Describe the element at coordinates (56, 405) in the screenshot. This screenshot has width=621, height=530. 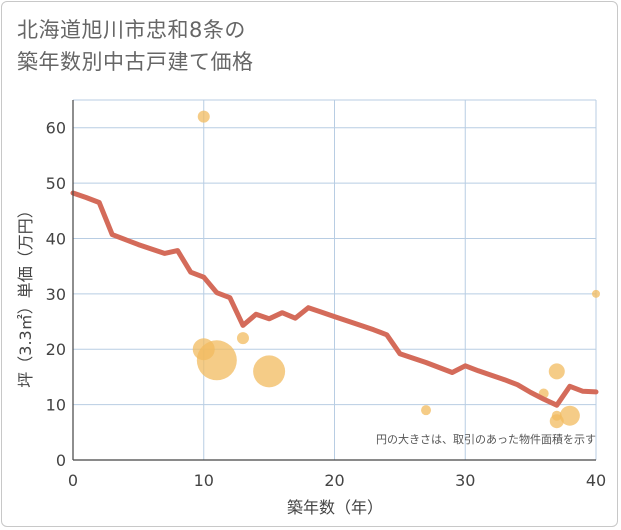
I see `y-tick-label-10: 10` at that location.